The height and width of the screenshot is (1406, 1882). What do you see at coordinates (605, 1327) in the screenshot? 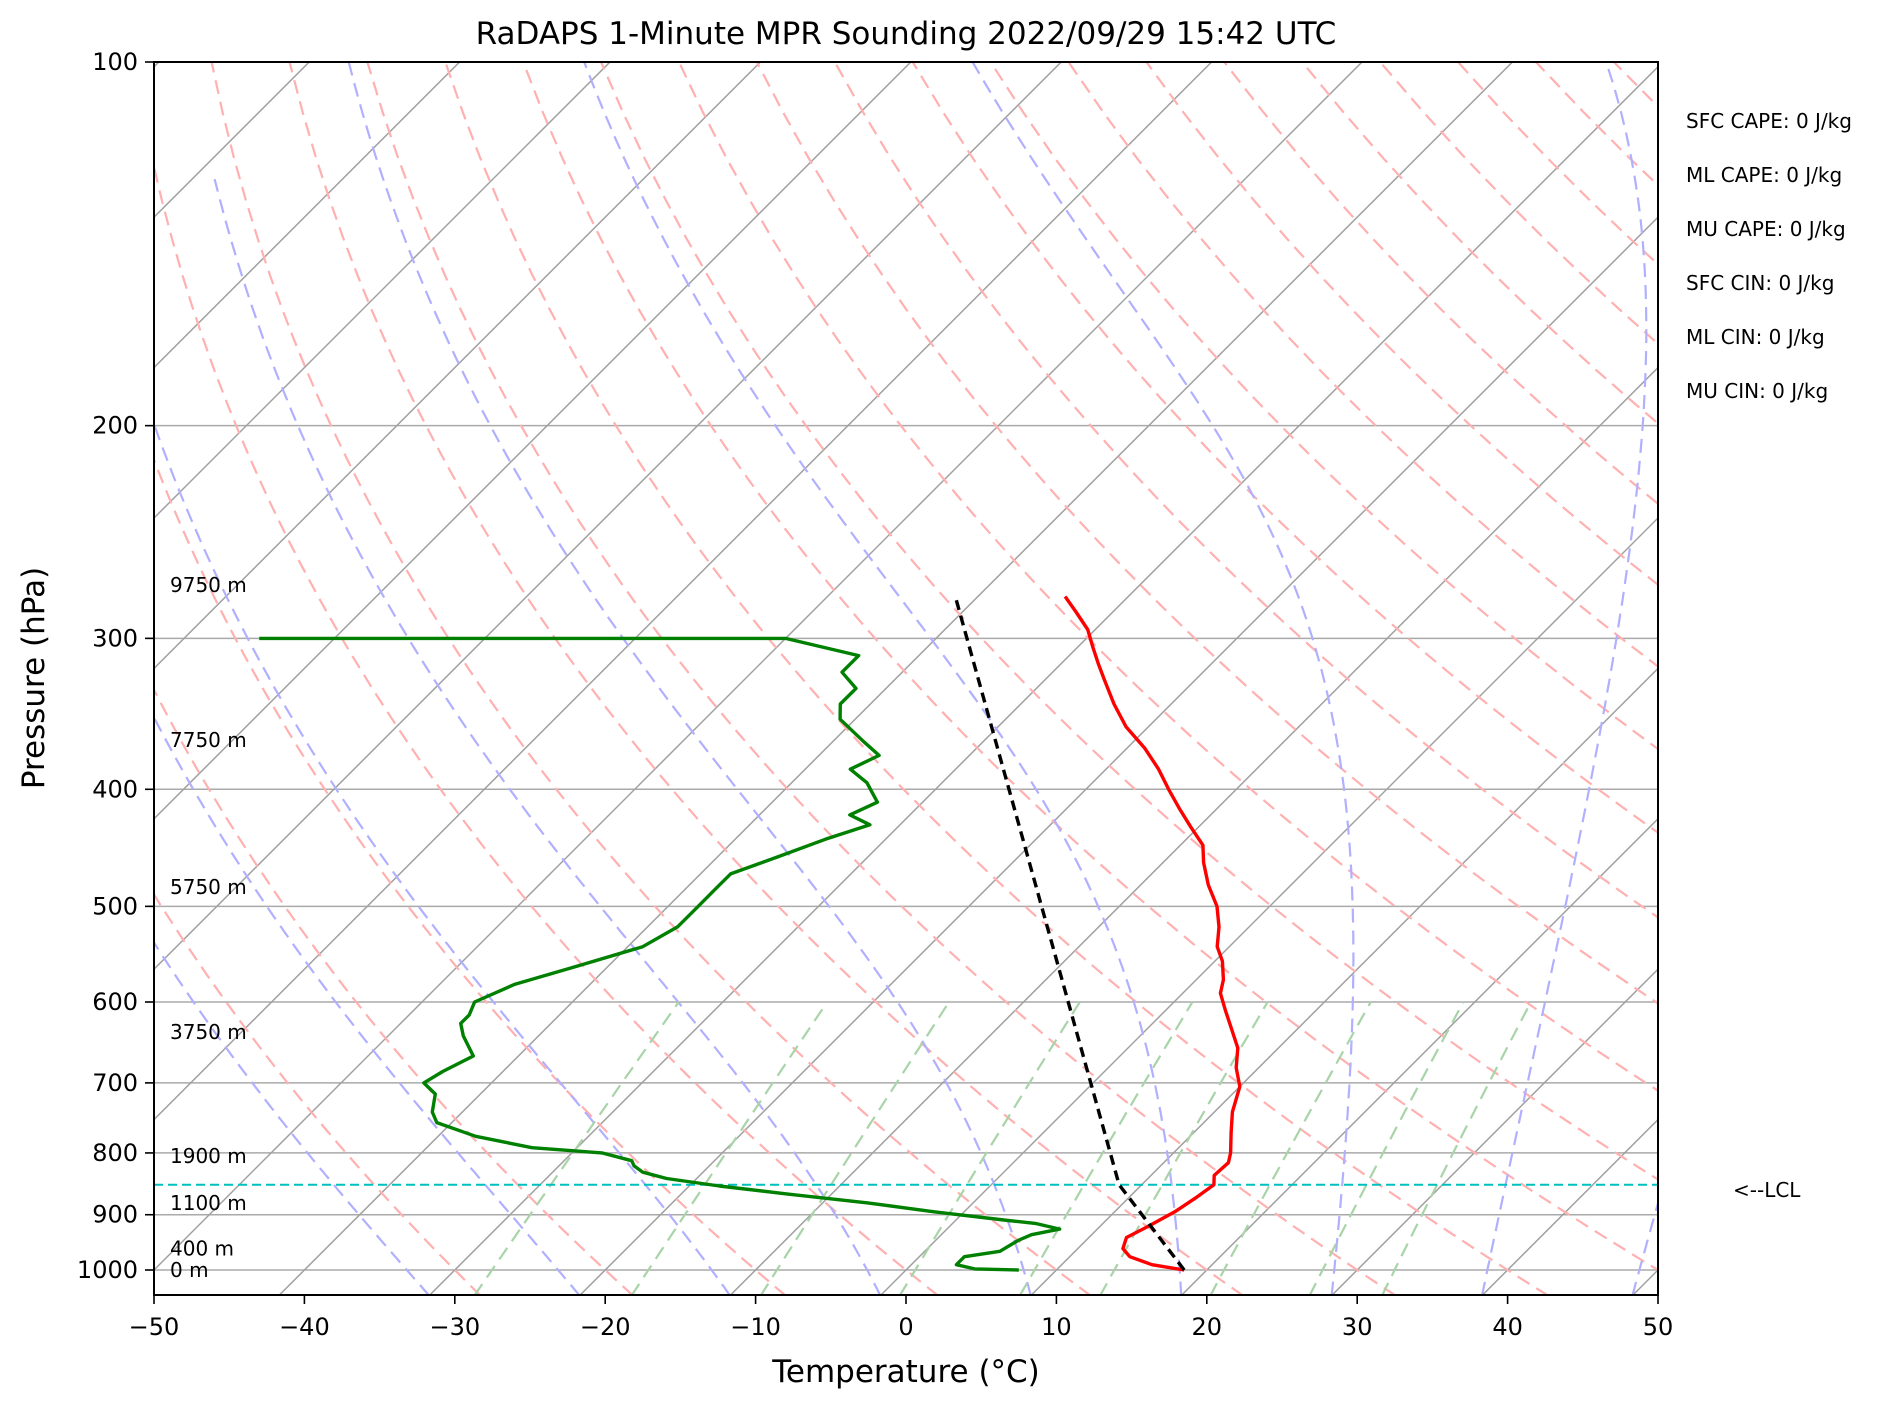
I see `x-tick-label: −20` at bounding box center [605, 1327].